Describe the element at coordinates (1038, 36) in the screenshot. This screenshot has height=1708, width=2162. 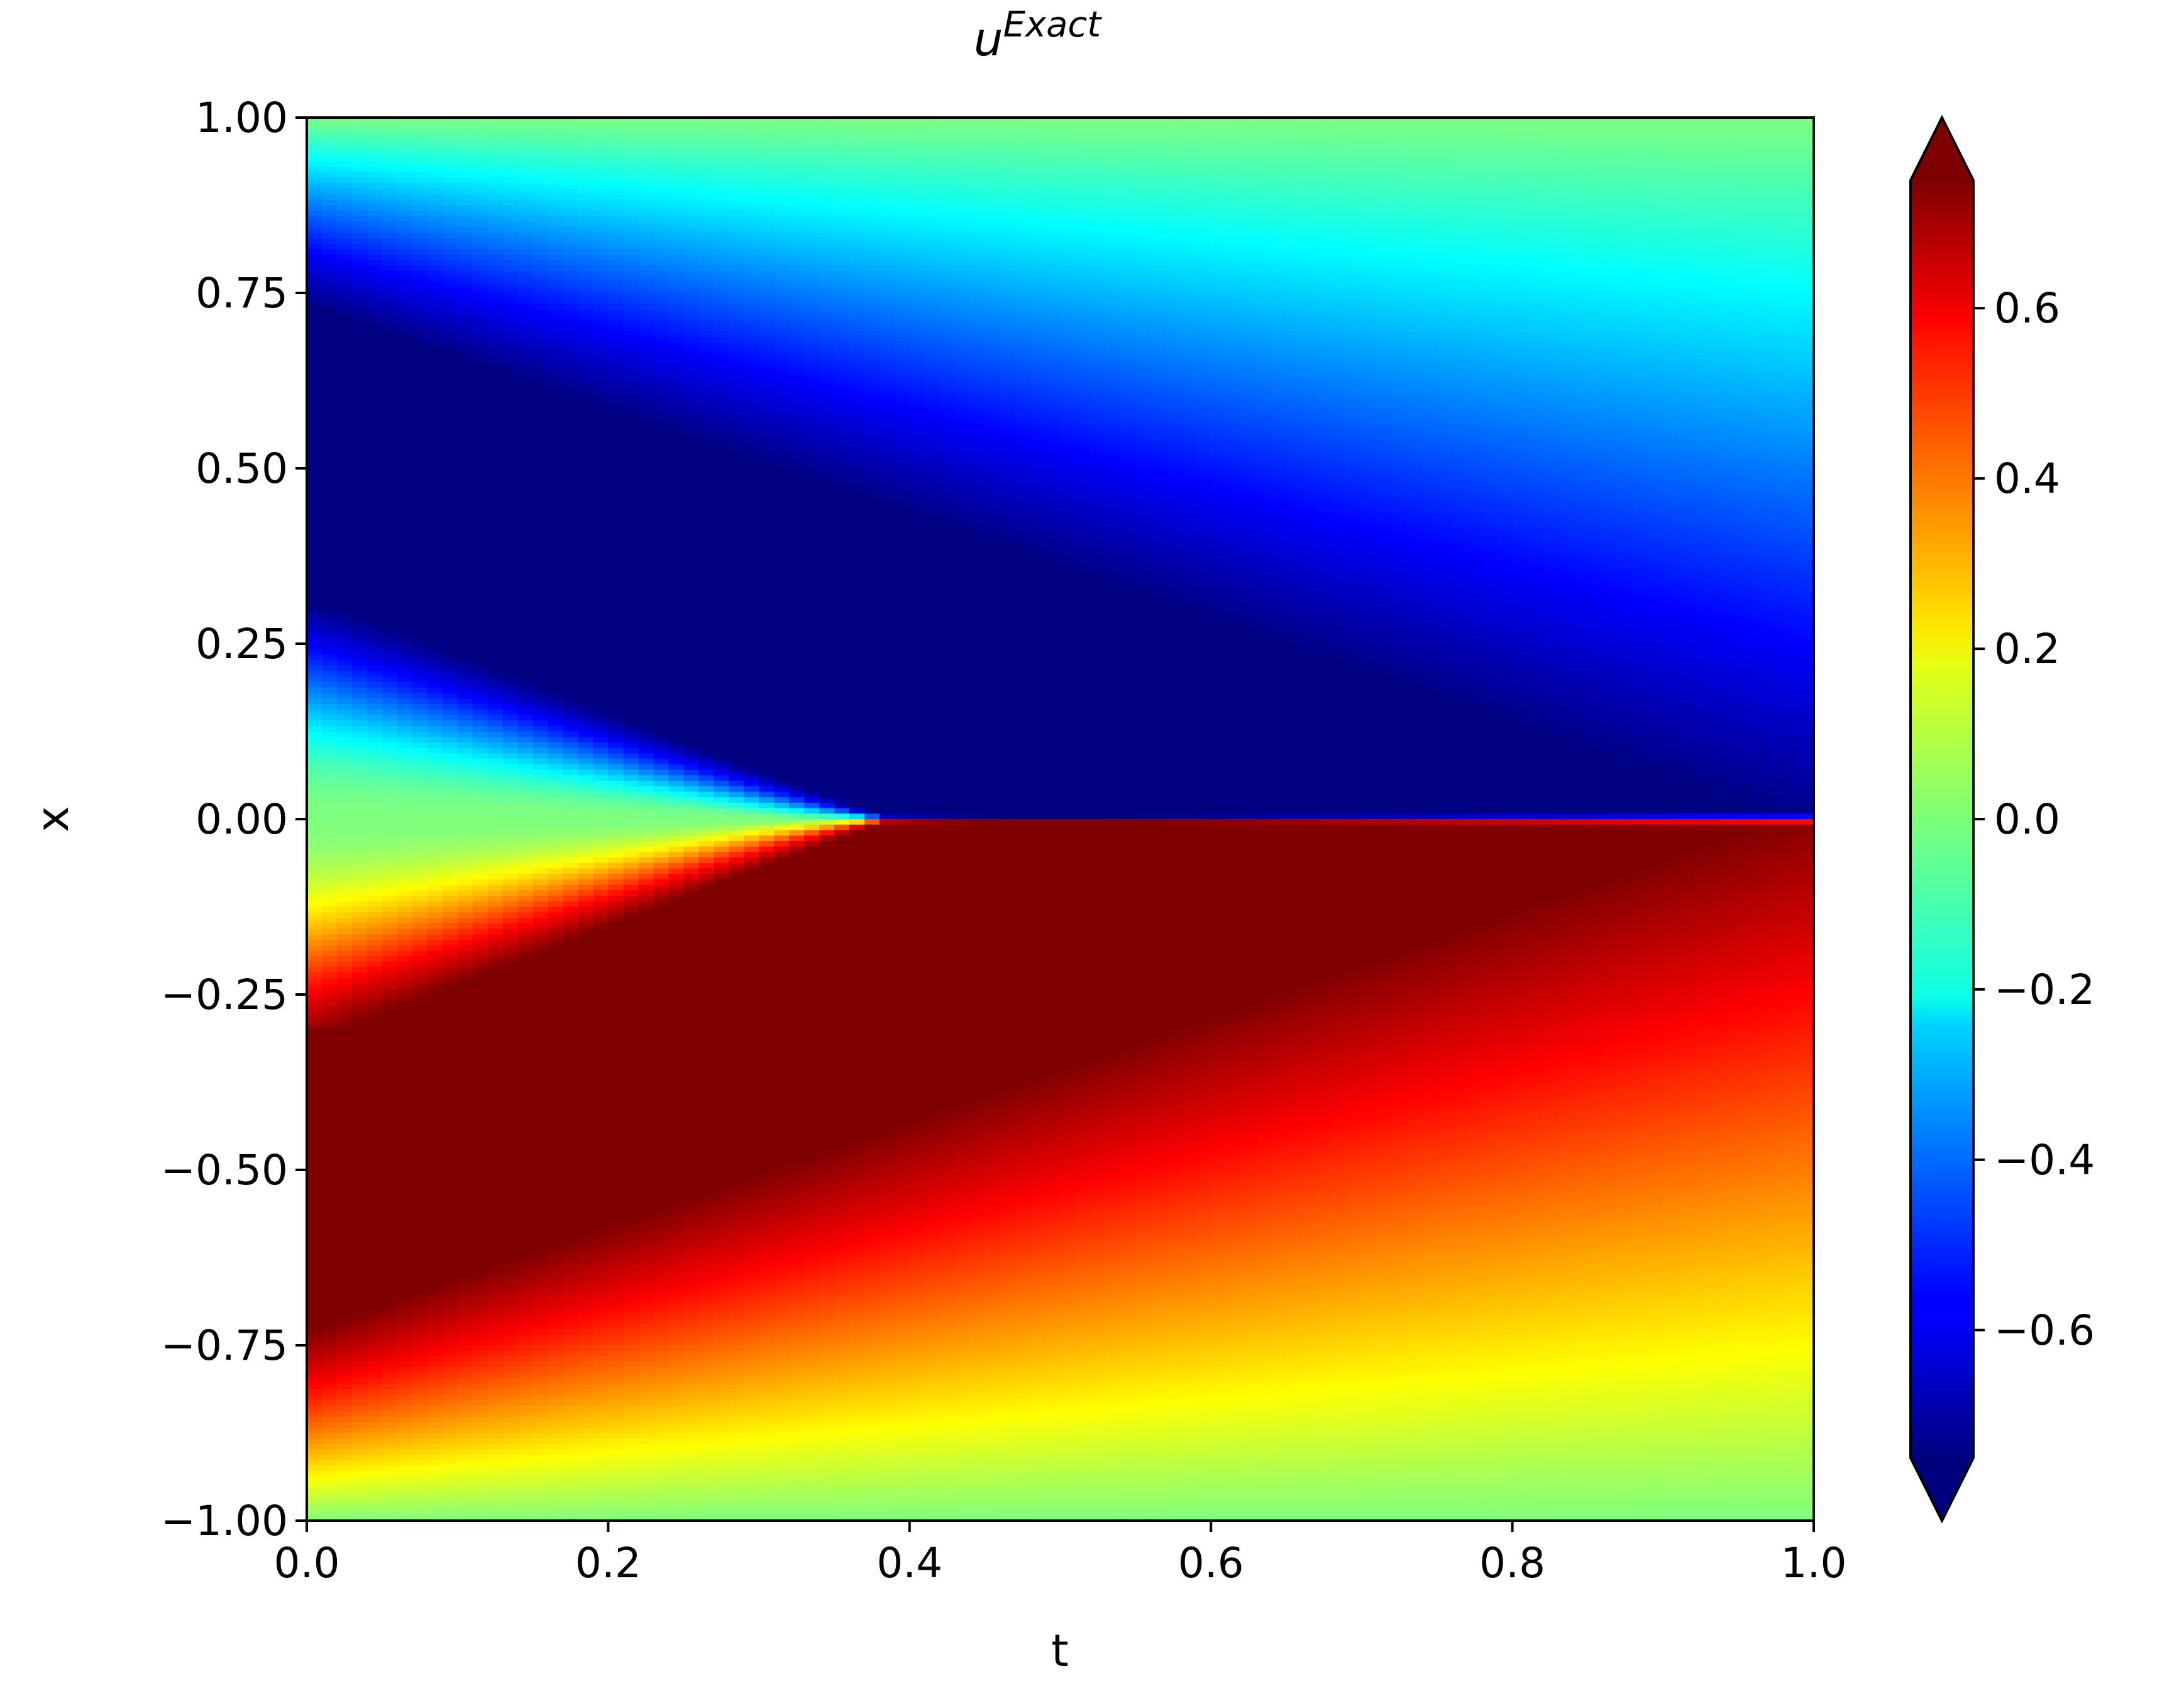
I see `chart-title: uExact` at that location.